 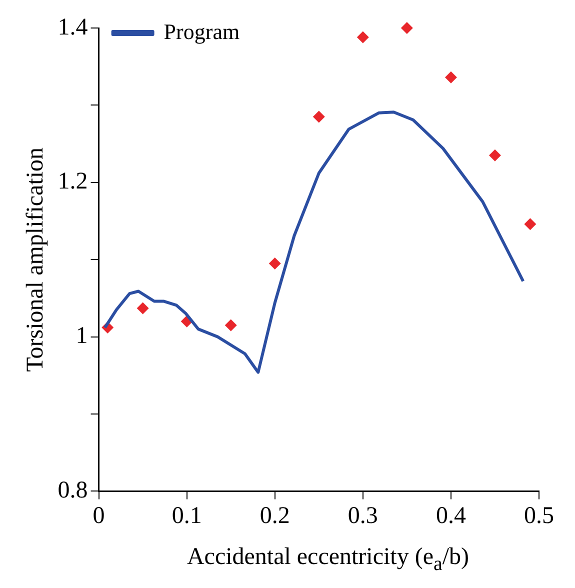 I want to click on legend-label: Program, so click(x=202, y=31).